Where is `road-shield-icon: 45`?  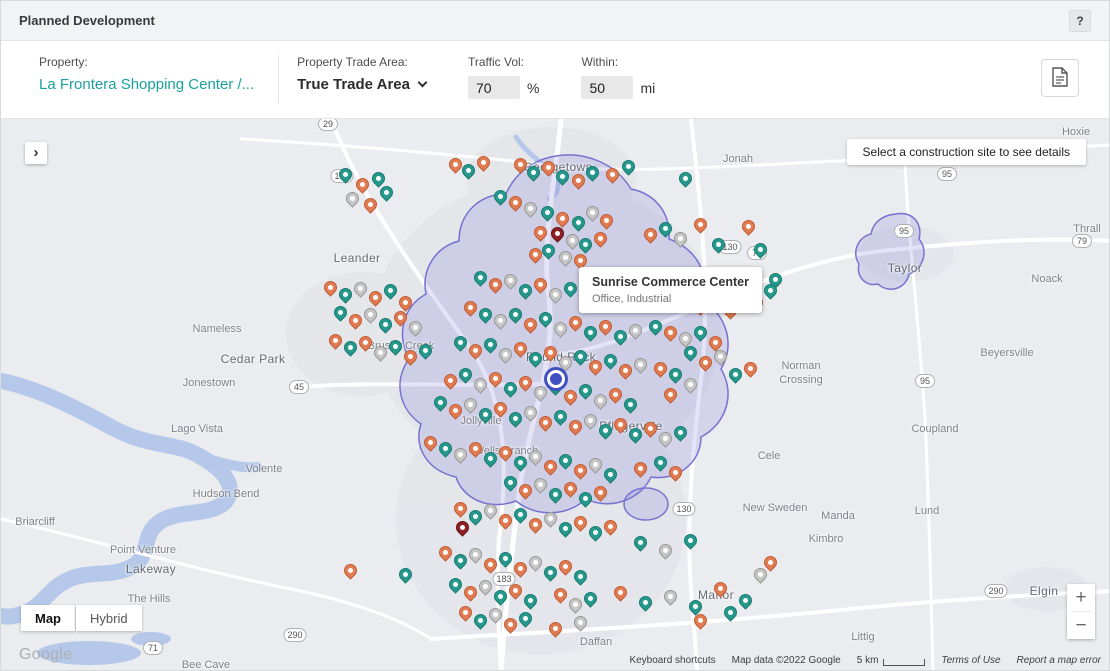
road-shield-icon: 45 is located at coordinates (299, 387).